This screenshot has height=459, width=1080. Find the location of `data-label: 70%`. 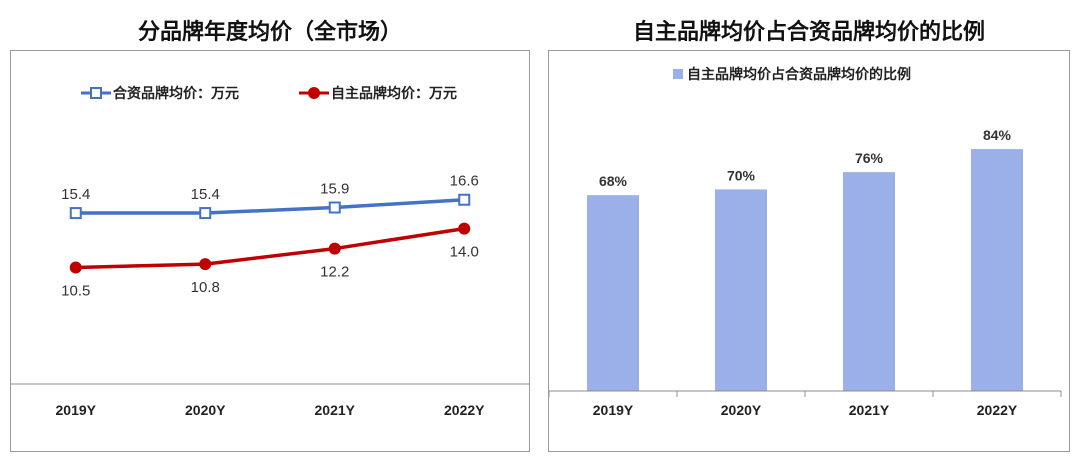

data-label: 70% is located at coordinates (741, 175).